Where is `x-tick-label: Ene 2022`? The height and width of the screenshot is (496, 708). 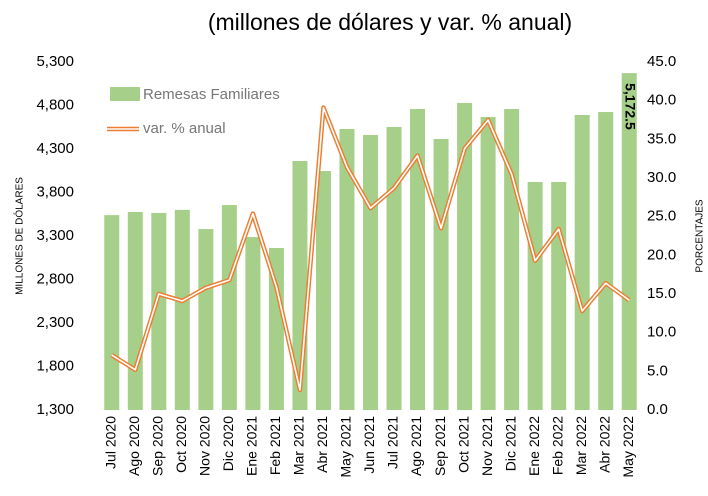
x-tick-label: Ene 2022 is located at coordinates (534, 446).